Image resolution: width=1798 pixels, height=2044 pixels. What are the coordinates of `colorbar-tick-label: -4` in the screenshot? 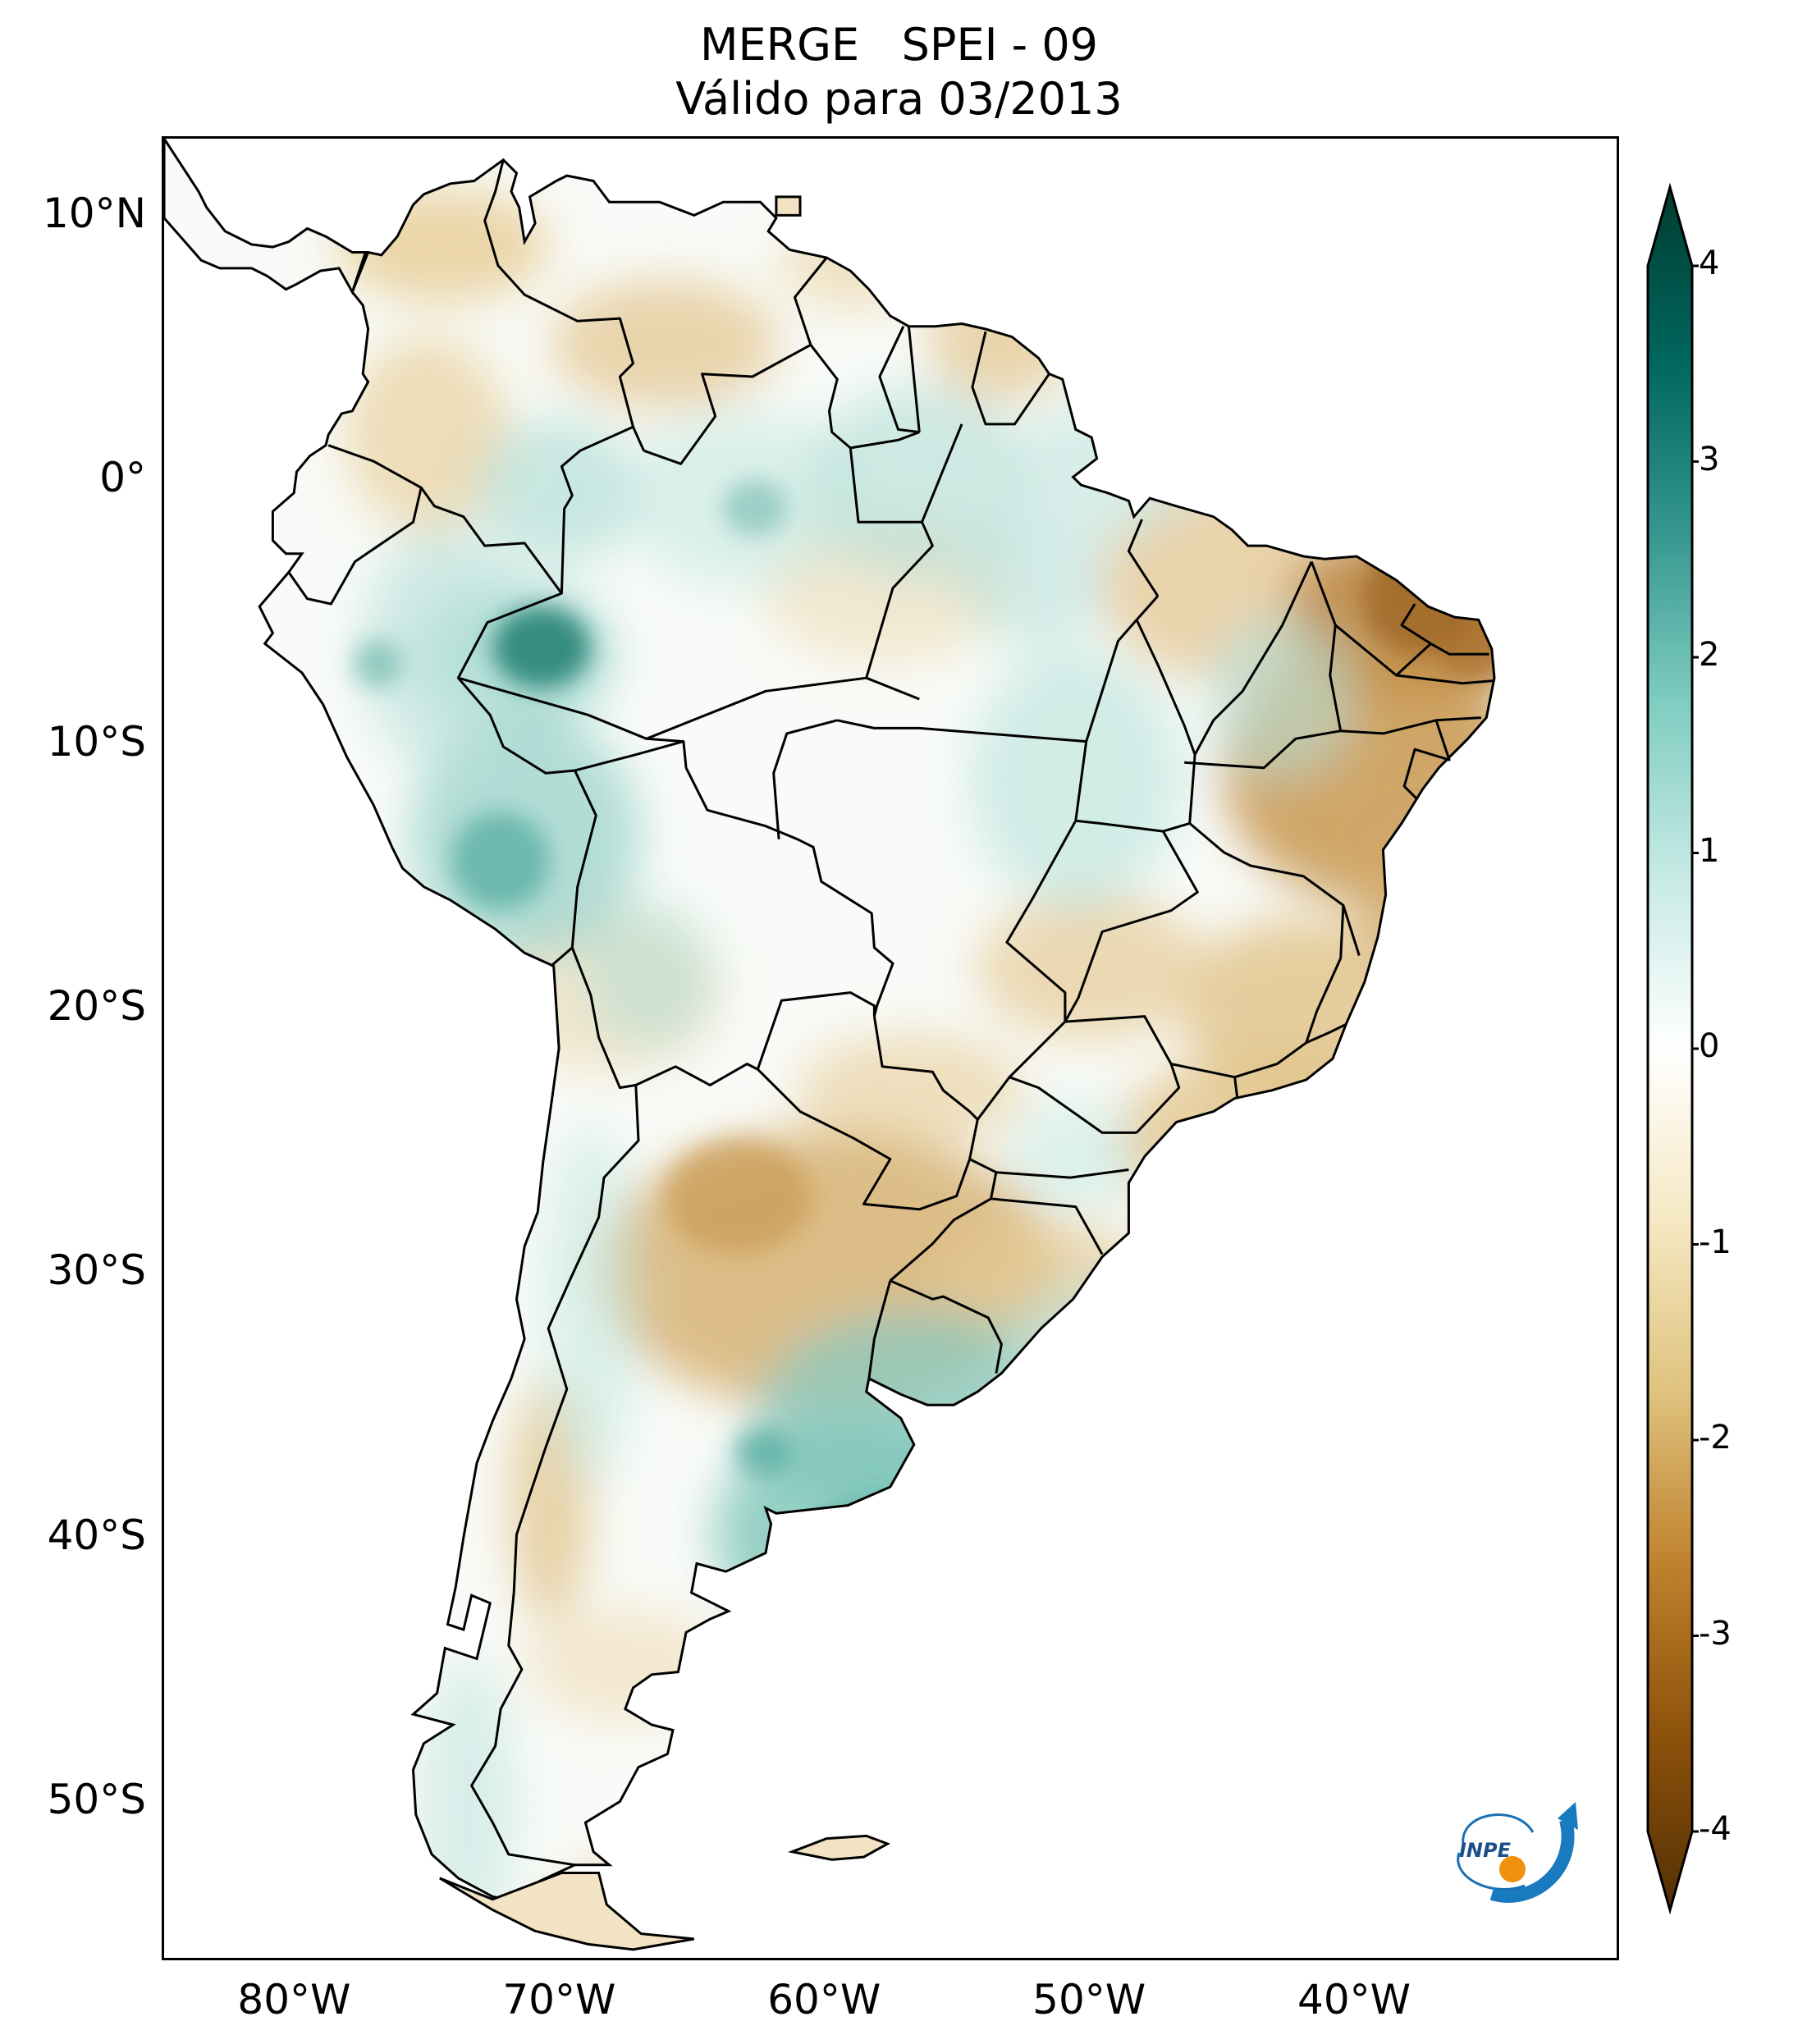 It's located at (1715, 1829).